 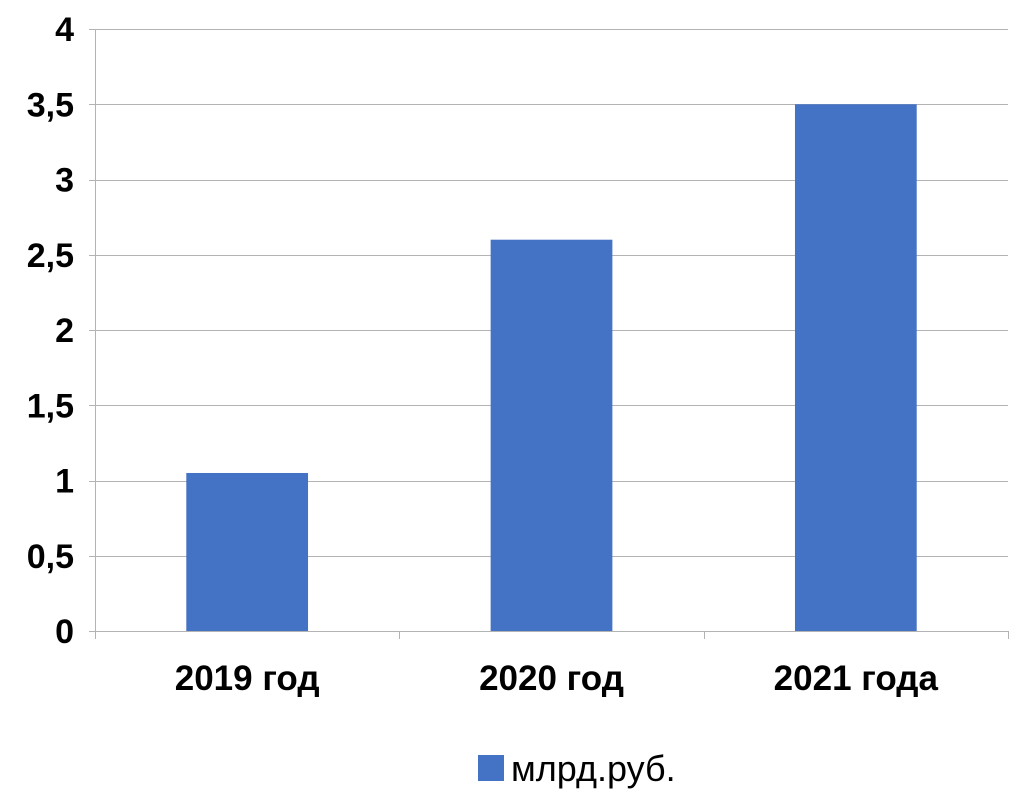 What do you see at coordinates (64, 181) in the screenshot?
I see `y-tick-label: 3` at bounding box center [64, 181].